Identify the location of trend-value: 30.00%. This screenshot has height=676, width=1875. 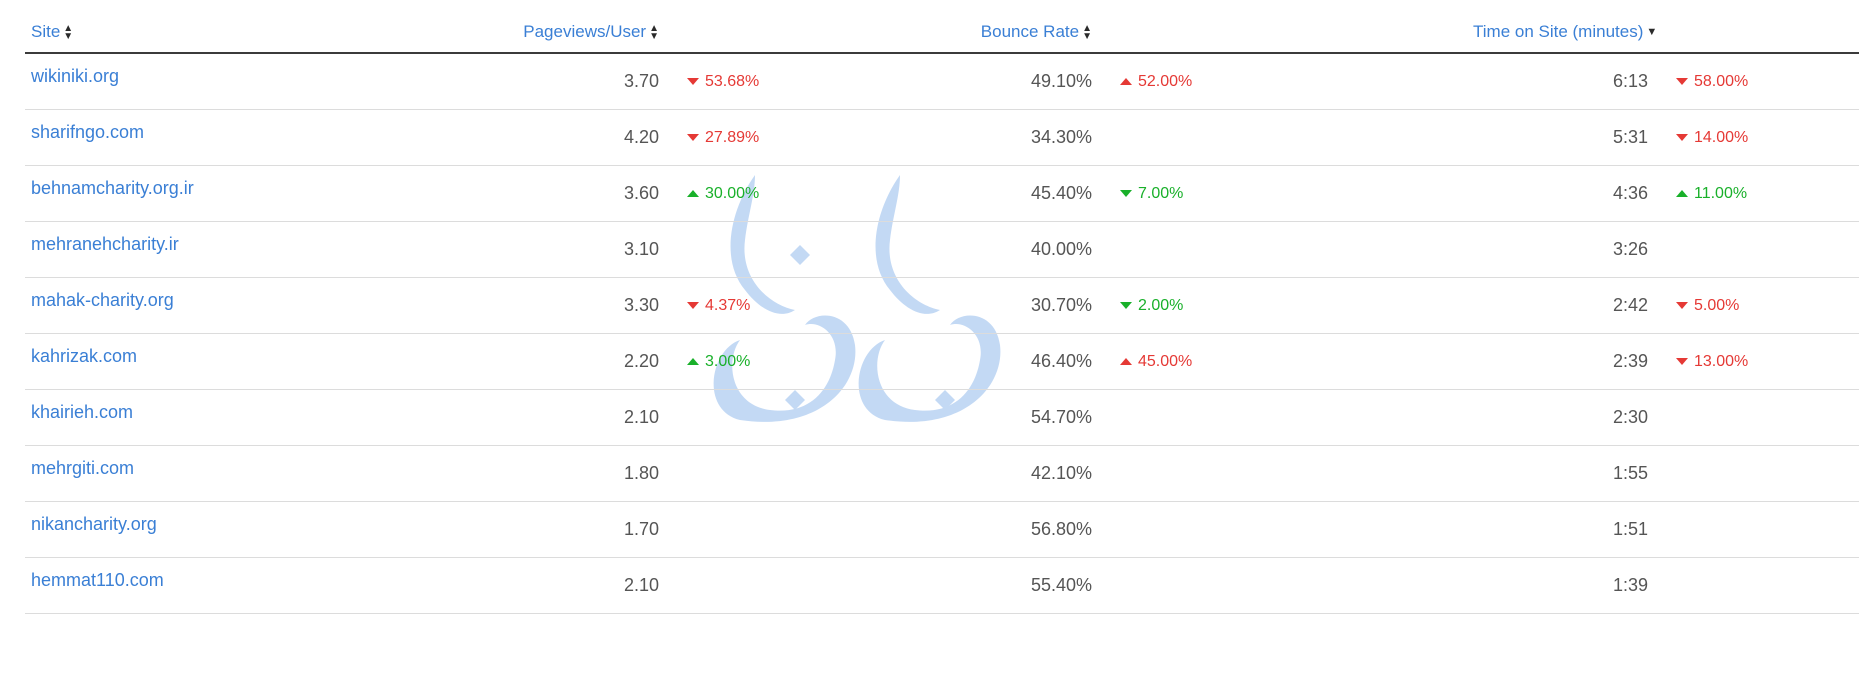
(732, 193).